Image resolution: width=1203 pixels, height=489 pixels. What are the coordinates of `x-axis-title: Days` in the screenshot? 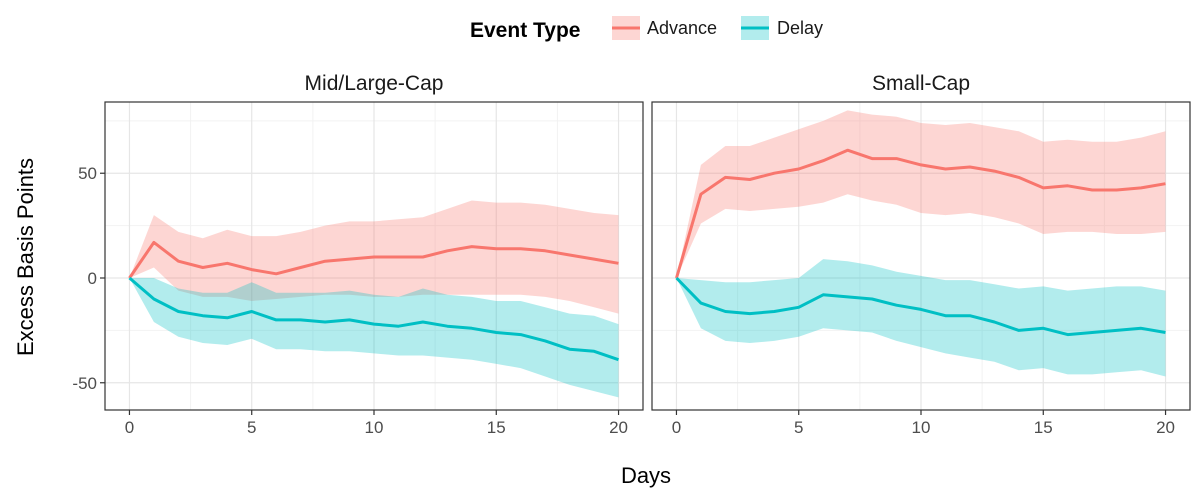 It's located at (646, 475).